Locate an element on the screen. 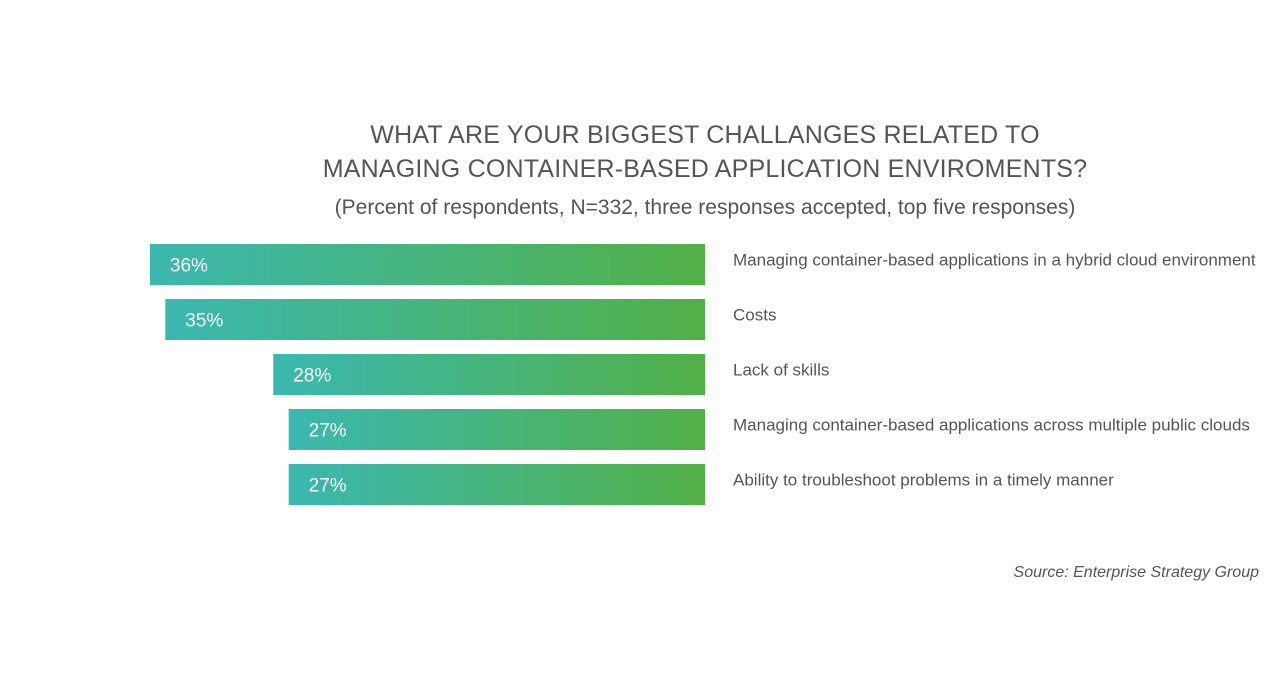 The width and height of the screenshot is (1286, 697). bar-value-label-2: 35% is located at coordinates (204, 321).